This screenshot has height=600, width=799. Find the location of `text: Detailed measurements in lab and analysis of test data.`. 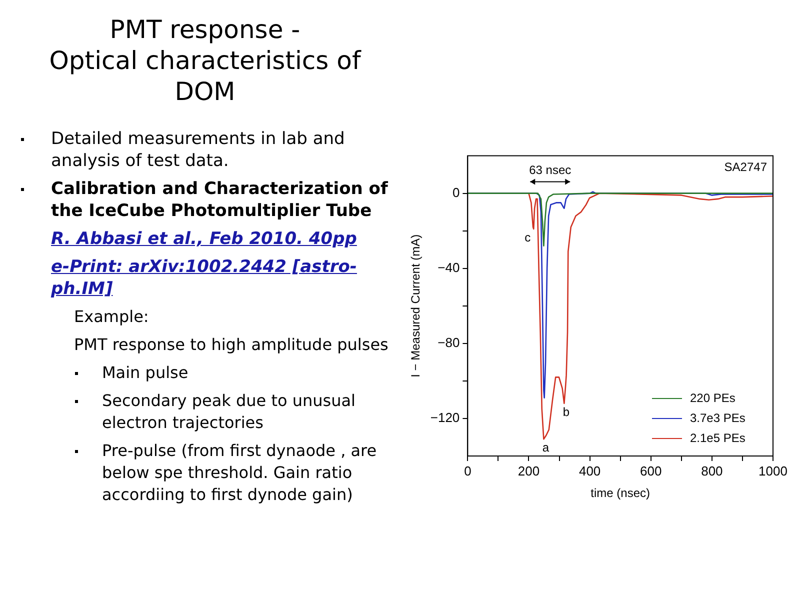

text: Detailed measurements in lab and analysis of test data. is located at coordinates (198, 150).